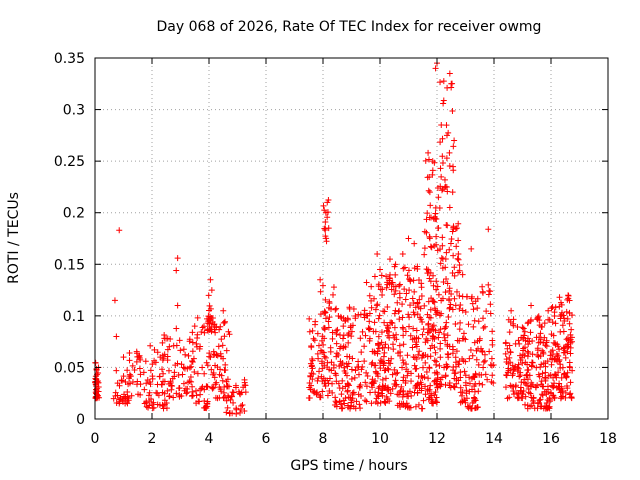 Image resolution: width=640 pixels, height=480 pixels. What do you see at coordinates (69, 239) in the screenshot?
I see `y-tick-labels: 0 0.05 0.1 0.15 0.2 0.25 0.3 0.35` at bounding box center [69, 239].